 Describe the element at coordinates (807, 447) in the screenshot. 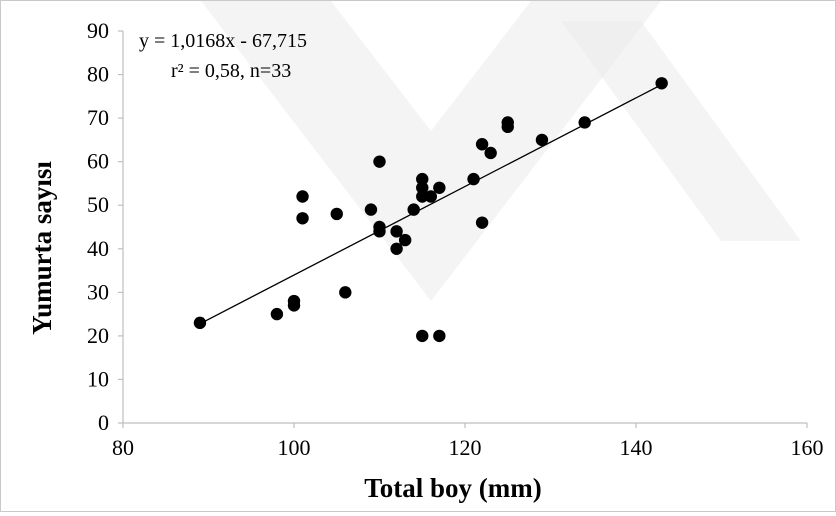

I see `x-tick-label: 160` at that location.